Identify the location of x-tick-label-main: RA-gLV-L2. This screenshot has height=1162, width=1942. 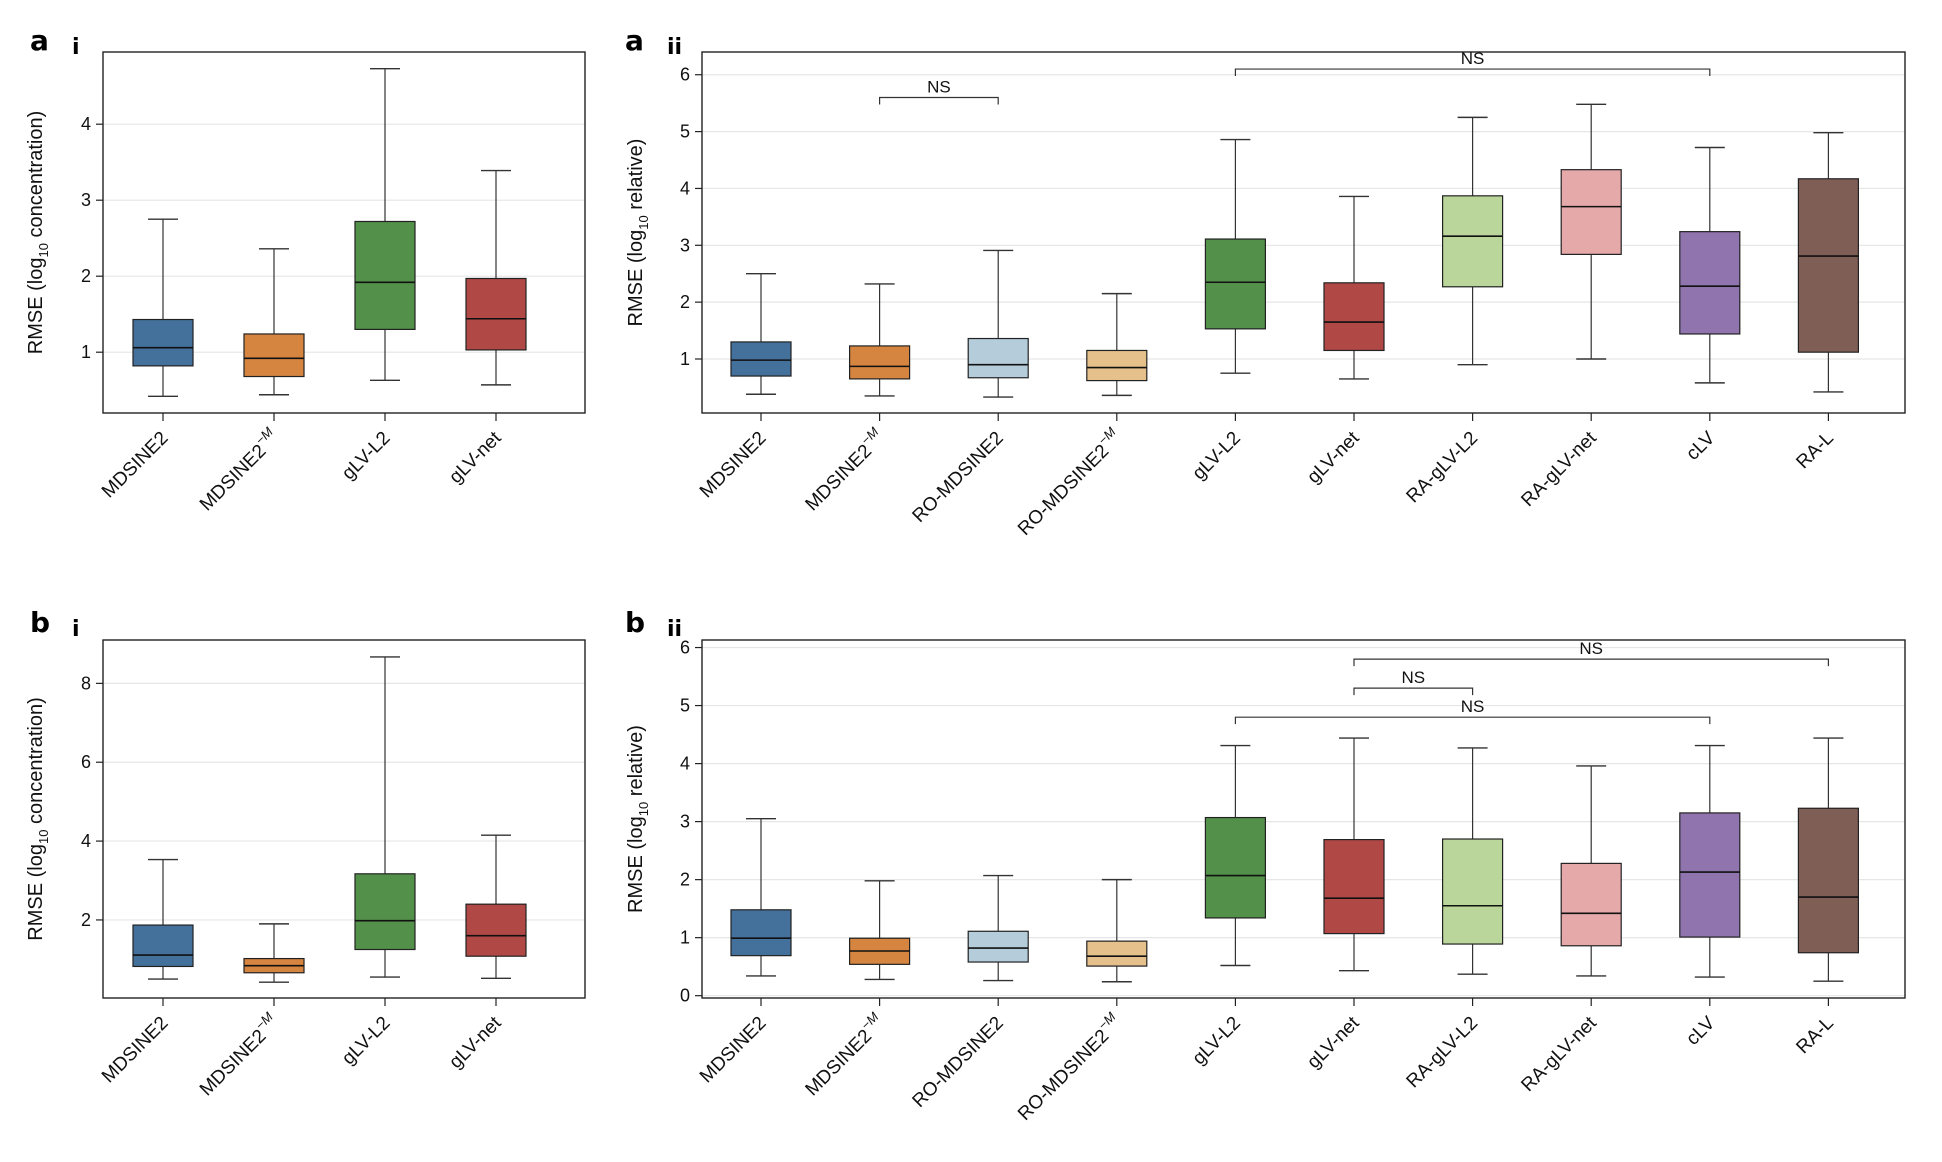
(1443, 1053).